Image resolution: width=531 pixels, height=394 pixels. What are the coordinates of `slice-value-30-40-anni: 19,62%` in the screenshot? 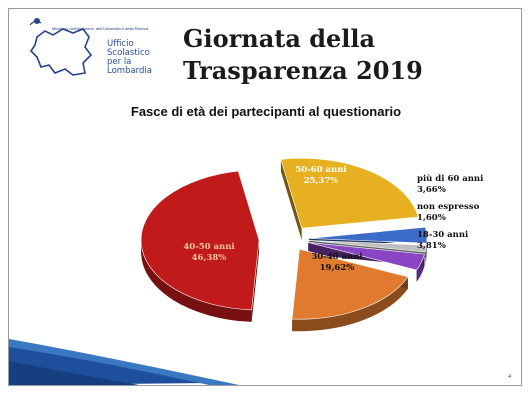 It's located at (337, 268).